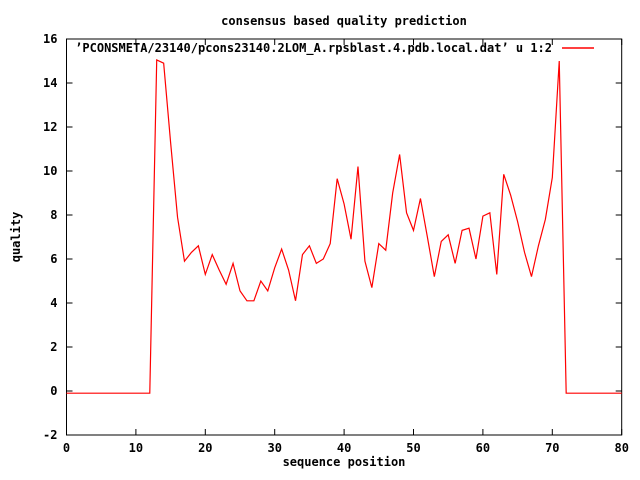  What do you see at coordinates (344, 462) in the screenshot?
I see `x-axis-label: sequence position` at bounding box center [344, 462].